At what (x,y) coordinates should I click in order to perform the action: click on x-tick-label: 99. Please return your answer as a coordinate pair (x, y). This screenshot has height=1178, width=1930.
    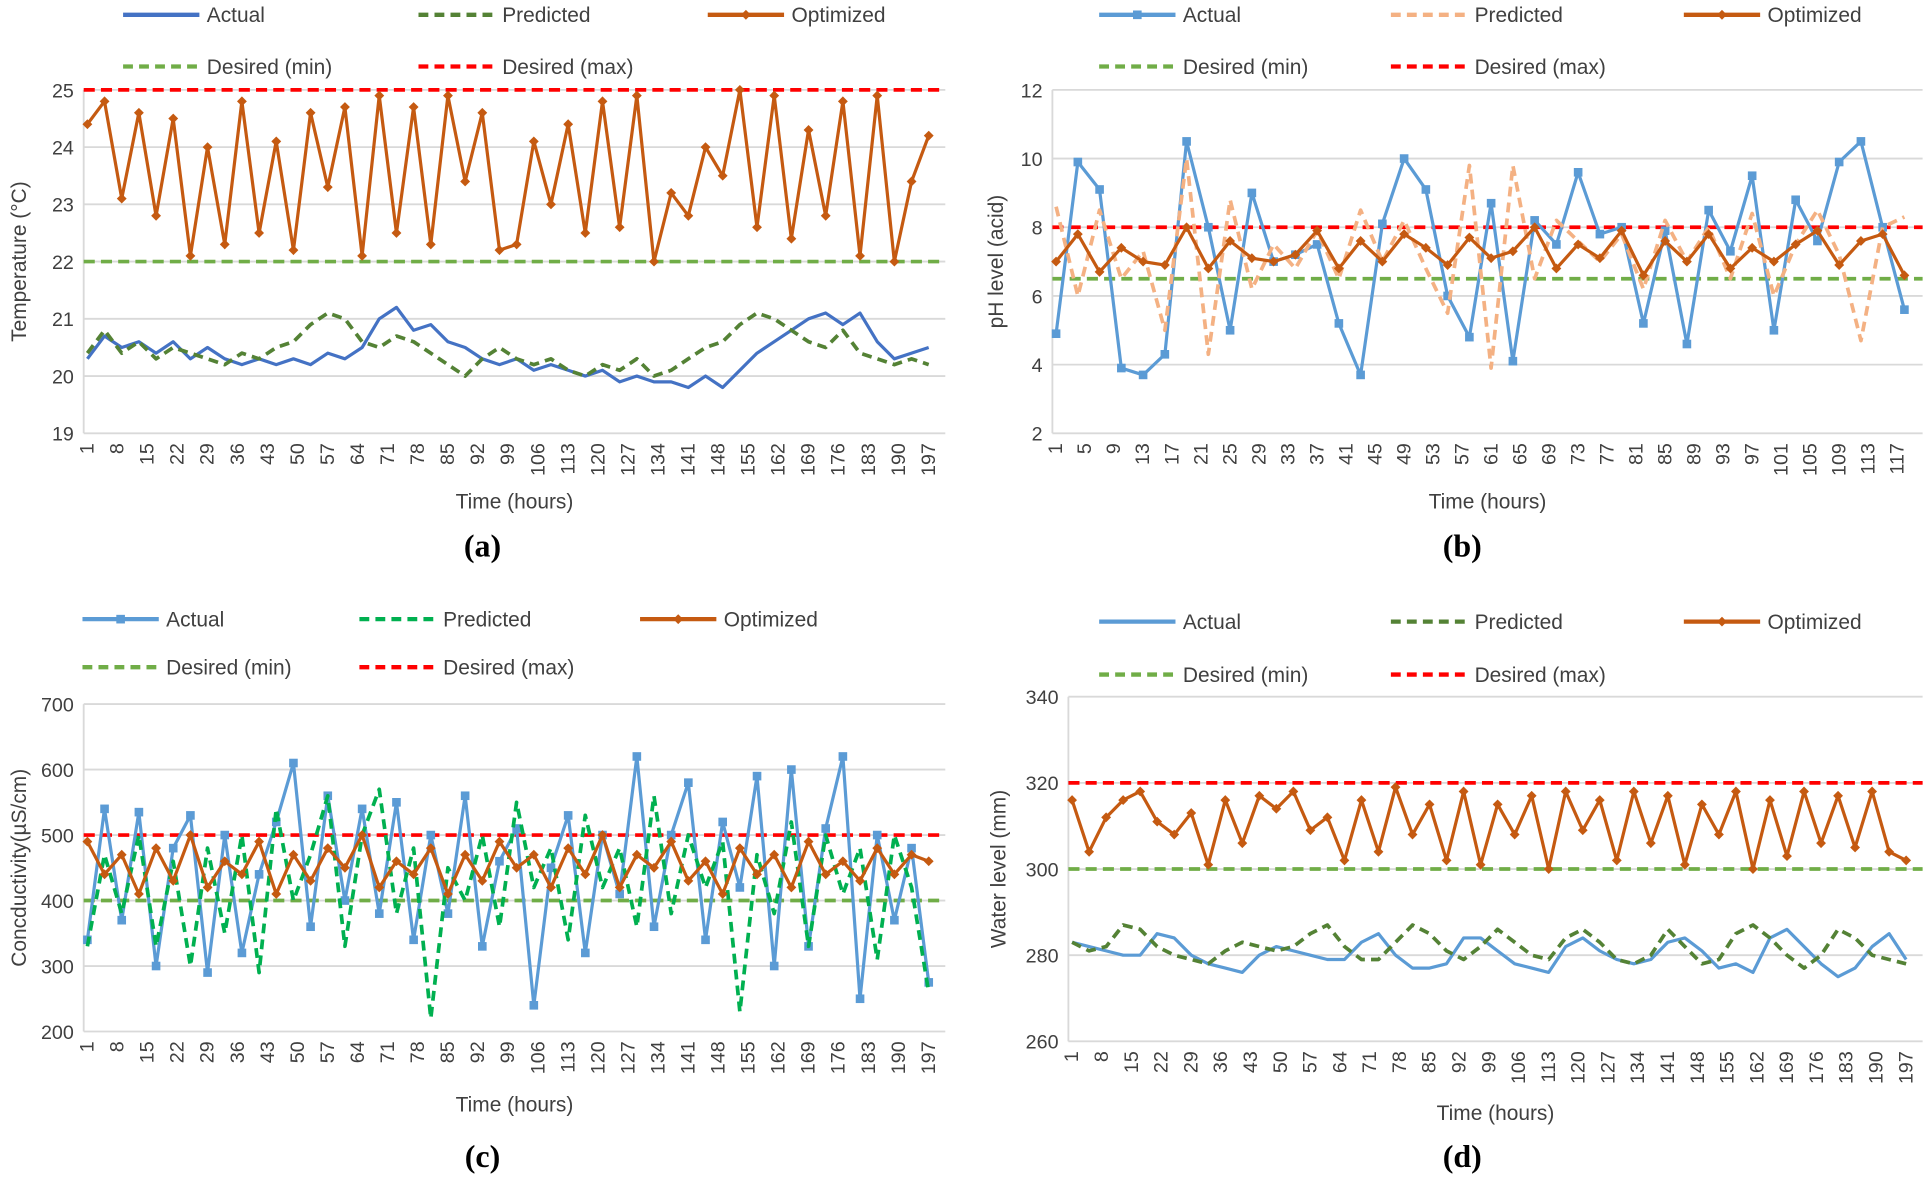
    Looking at the image, I should click on (508, 1052).